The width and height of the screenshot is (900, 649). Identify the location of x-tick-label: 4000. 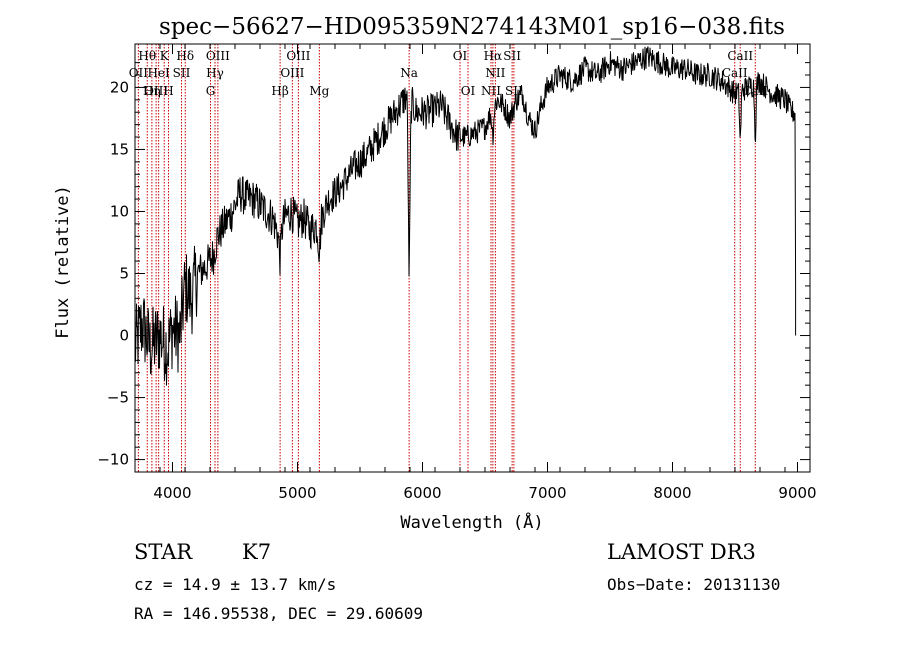
(172, 493).